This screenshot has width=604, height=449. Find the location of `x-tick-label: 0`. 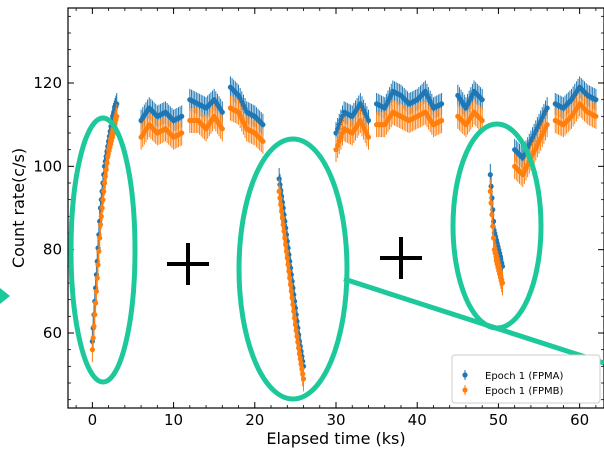

x-tick-label: 0 is located at coordinates (93, 420).